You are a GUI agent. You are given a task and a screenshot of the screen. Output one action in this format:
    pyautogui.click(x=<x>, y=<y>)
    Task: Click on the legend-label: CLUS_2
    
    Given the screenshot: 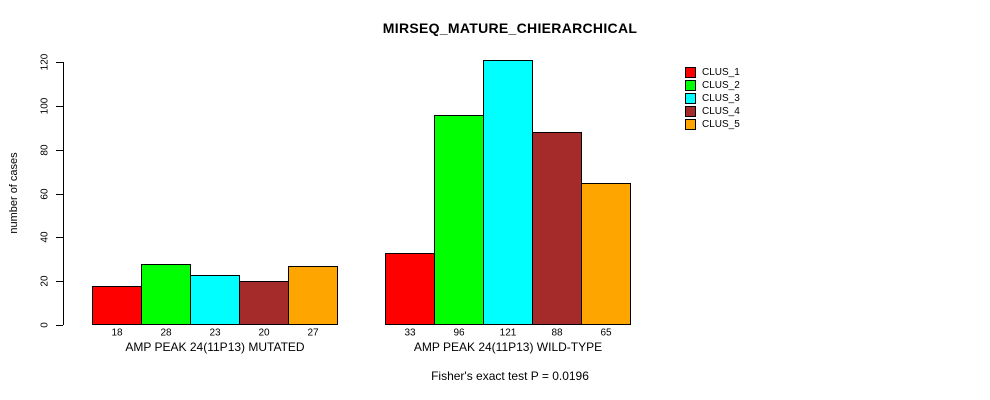 What is the action you would take?
    pyautogui.click(x=721, y=85)
    